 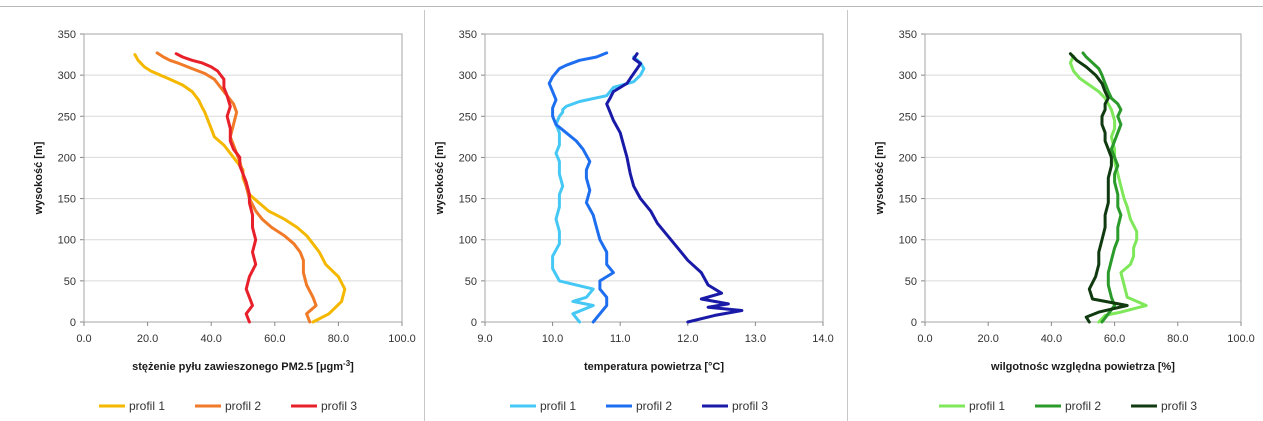 What do you see at coordinates (243, 366) in the screenshot?
I see `x-axis-label: stężenie pyłu zawieszonego PM2.5 [μgm-3]` at bounding box center [243, 366].